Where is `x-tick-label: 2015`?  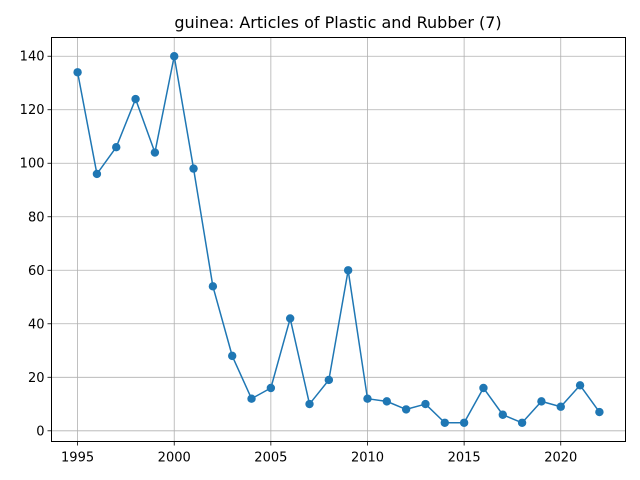
x-tick-label: 2015 is located at coordinates (464, 458).